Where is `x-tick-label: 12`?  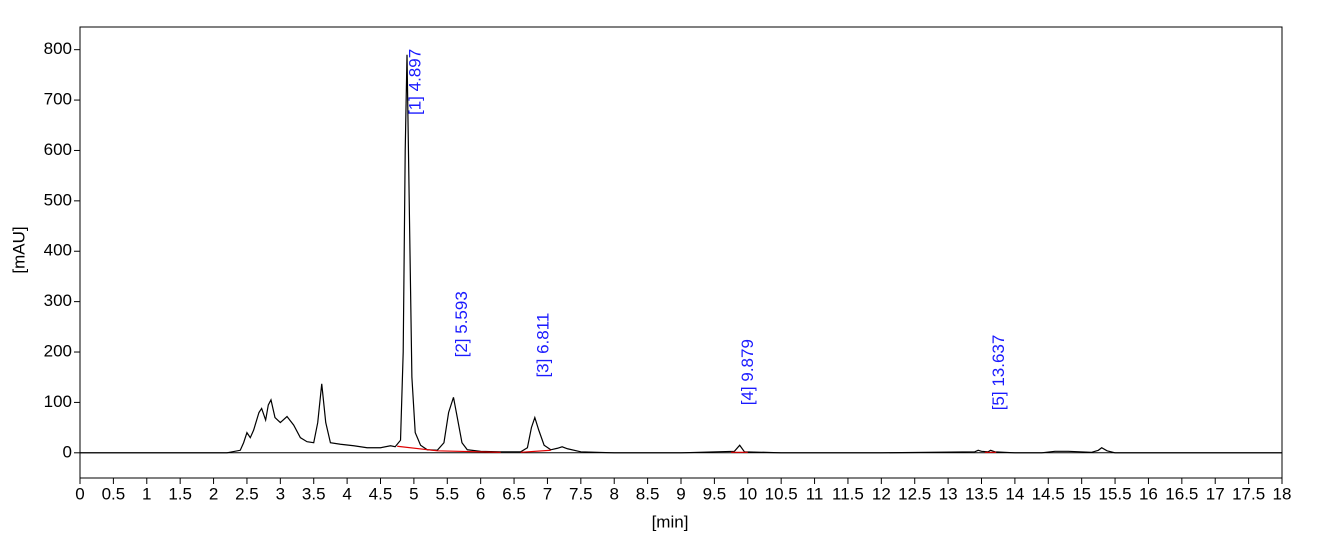 x-tick-label: 12 is located at coordinates (881, 493).